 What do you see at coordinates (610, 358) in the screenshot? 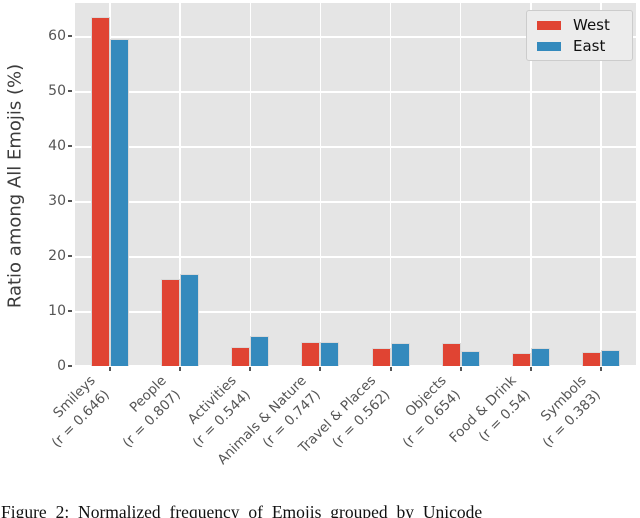
I see `bar-east-symbols` at bounding box center [610, 358].